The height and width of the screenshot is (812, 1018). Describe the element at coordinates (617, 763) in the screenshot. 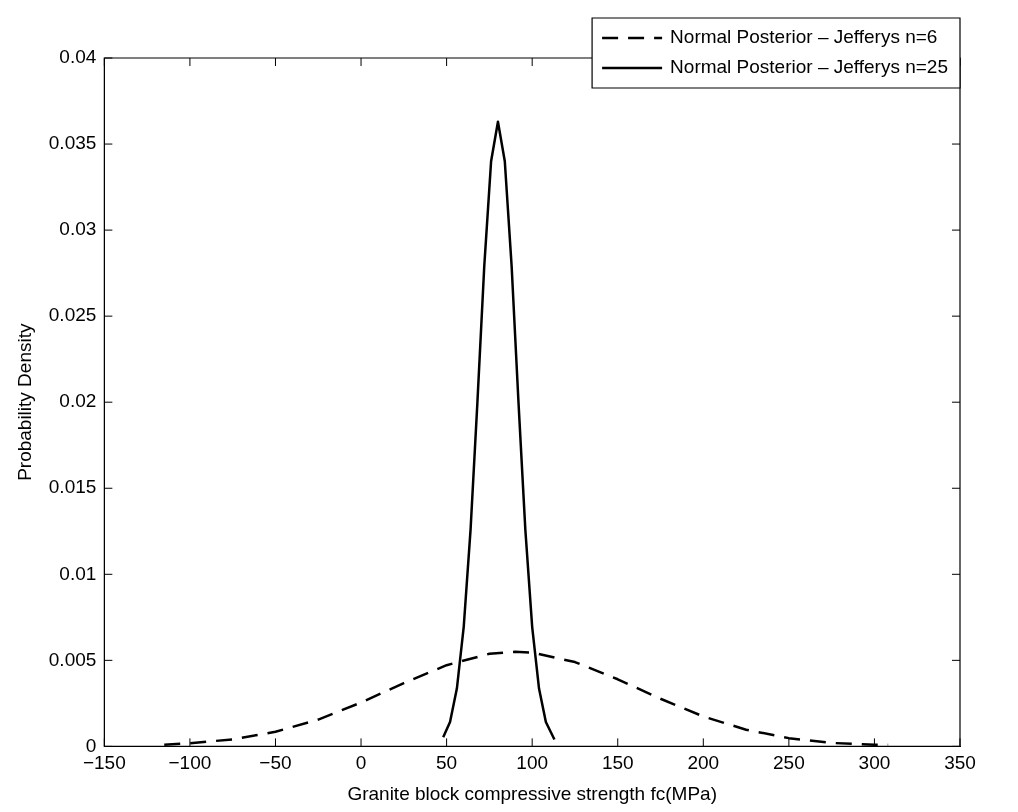

I see `x-tick-label: 150` at that location.